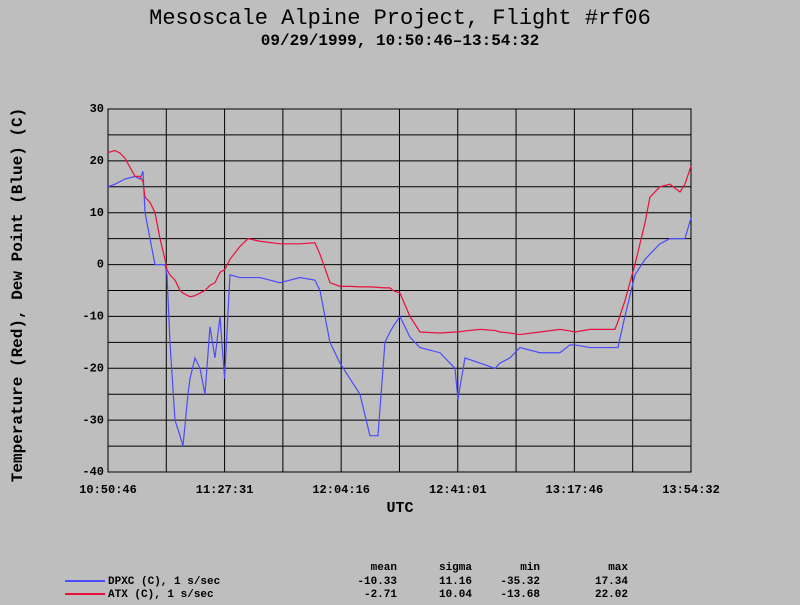 The image size is (800, 605). What do you see at coordinates (458, 490) in the screenshot?
I see `x-tick-label: 12:41:01` at bounding box center [458, 490].